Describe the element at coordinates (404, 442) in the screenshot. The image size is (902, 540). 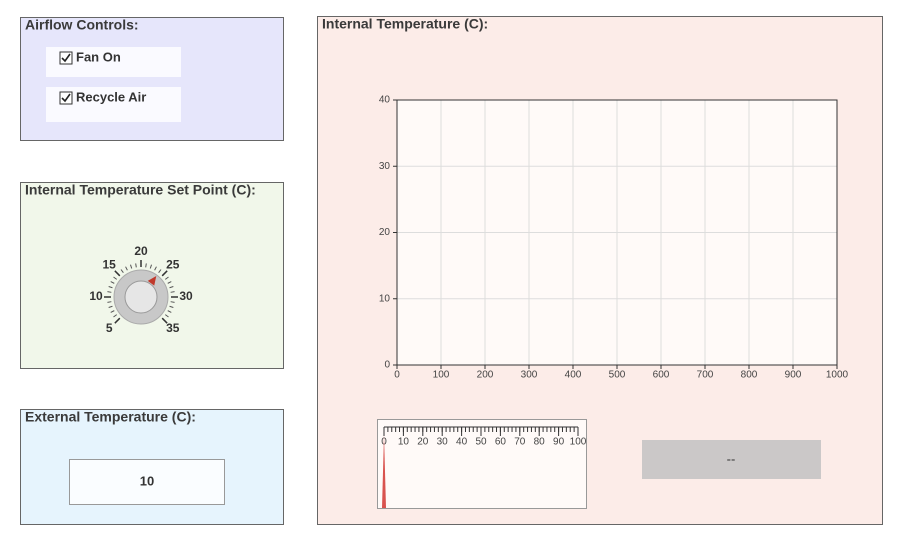
I see `gauge-tick-label: 10` at that location.